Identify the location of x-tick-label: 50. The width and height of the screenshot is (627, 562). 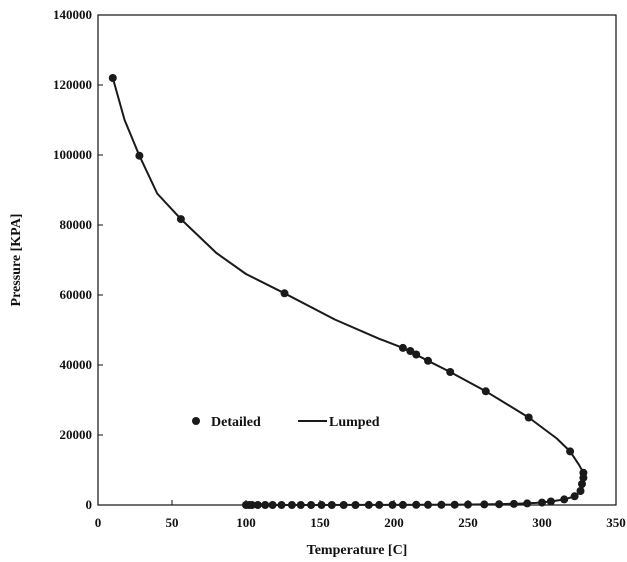
(172, 522).